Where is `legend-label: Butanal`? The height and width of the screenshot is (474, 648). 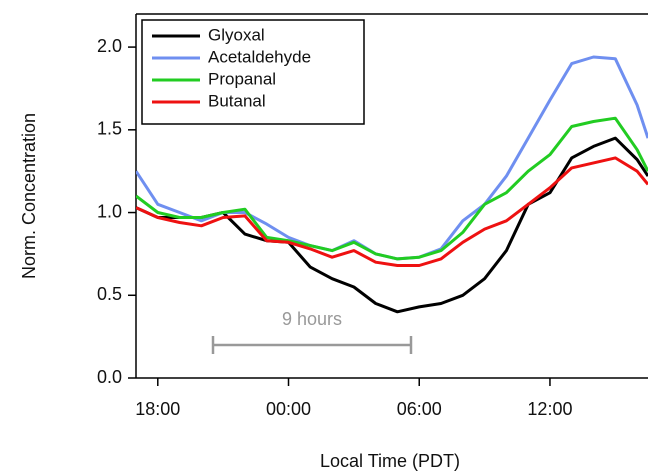
legend-label: Butanal is located at coordinates (237, 100).